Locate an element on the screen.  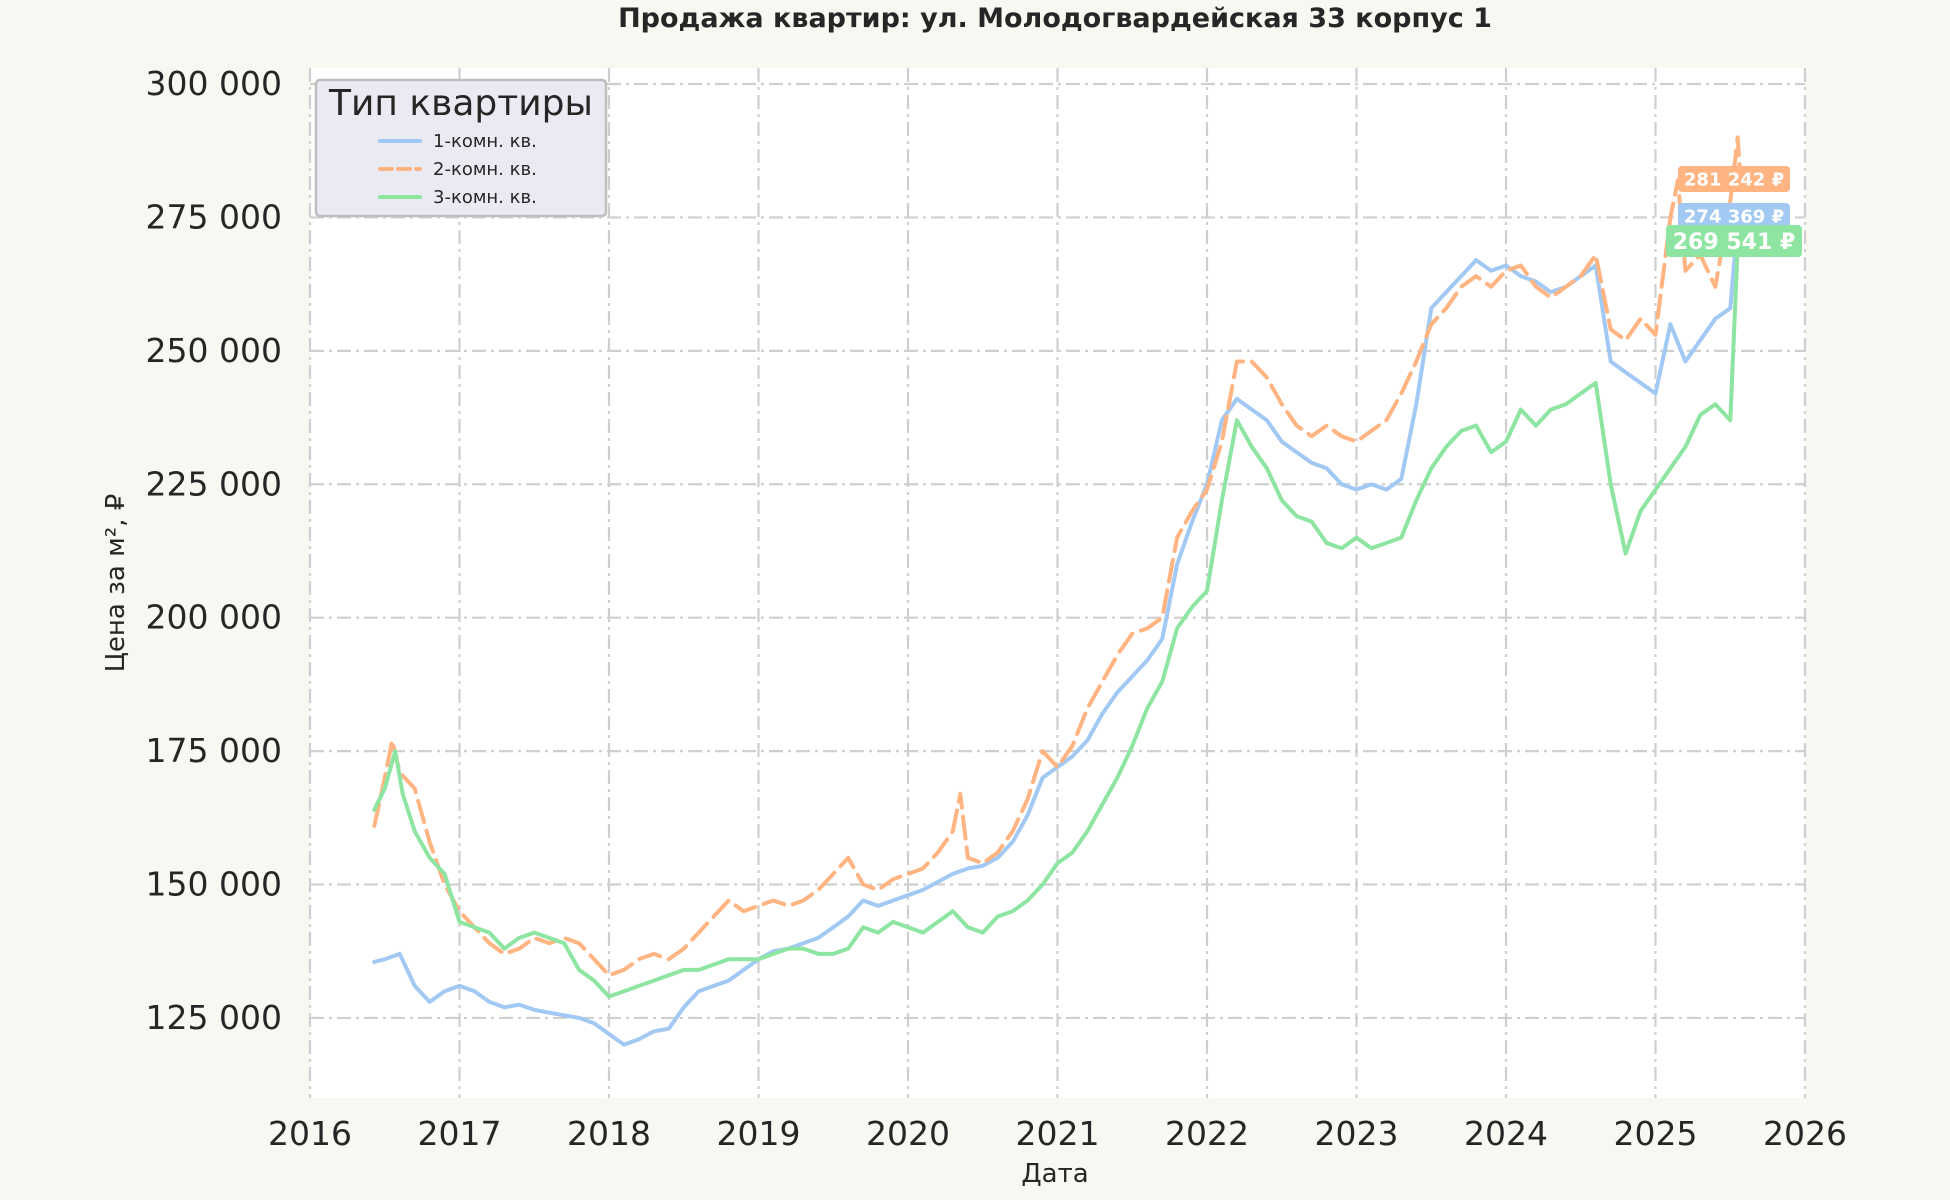
x-tick-label: 2020 is located at coordinates (908, 1133).